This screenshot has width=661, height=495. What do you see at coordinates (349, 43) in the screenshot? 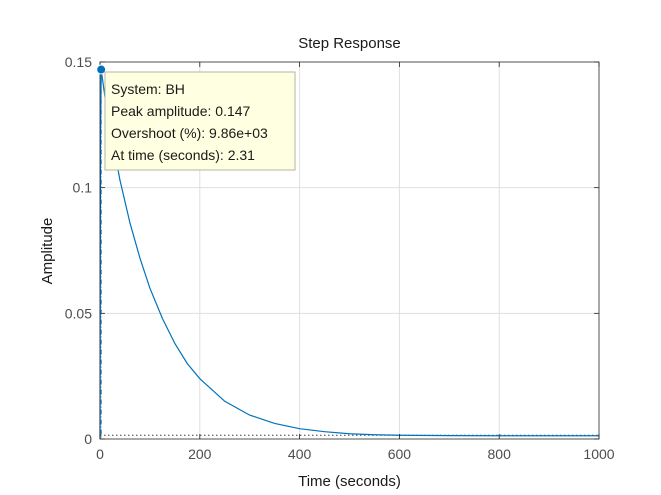
I see `chart-title: Step Response` at bounding box center [349, 43].